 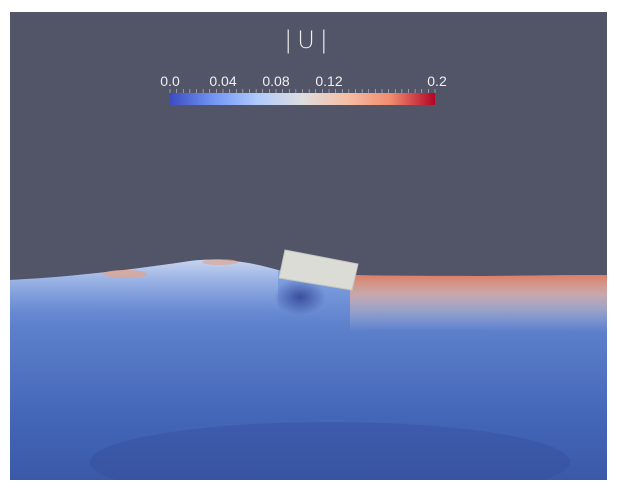 I want to click on legend-title: |U|, so click(x=308, y=40).